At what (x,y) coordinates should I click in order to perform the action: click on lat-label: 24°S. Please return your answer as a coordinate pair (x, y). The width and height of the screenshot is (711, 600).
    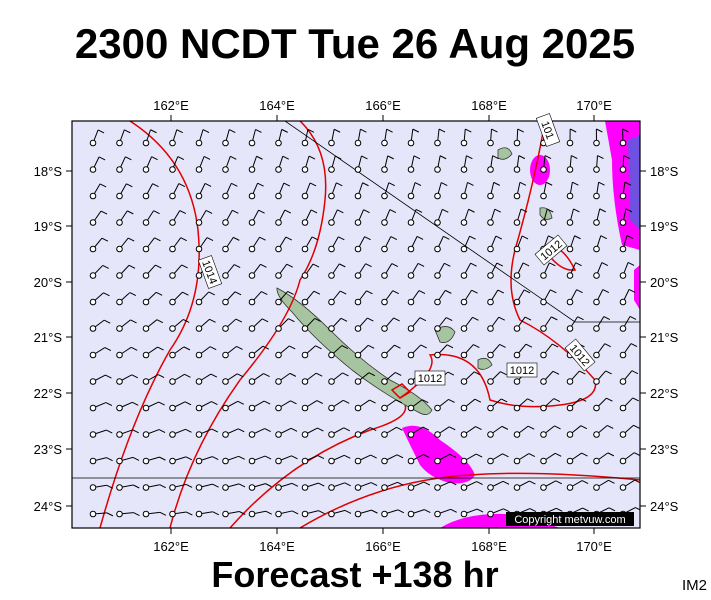
    Looking at the image, I should click on (48, 506).